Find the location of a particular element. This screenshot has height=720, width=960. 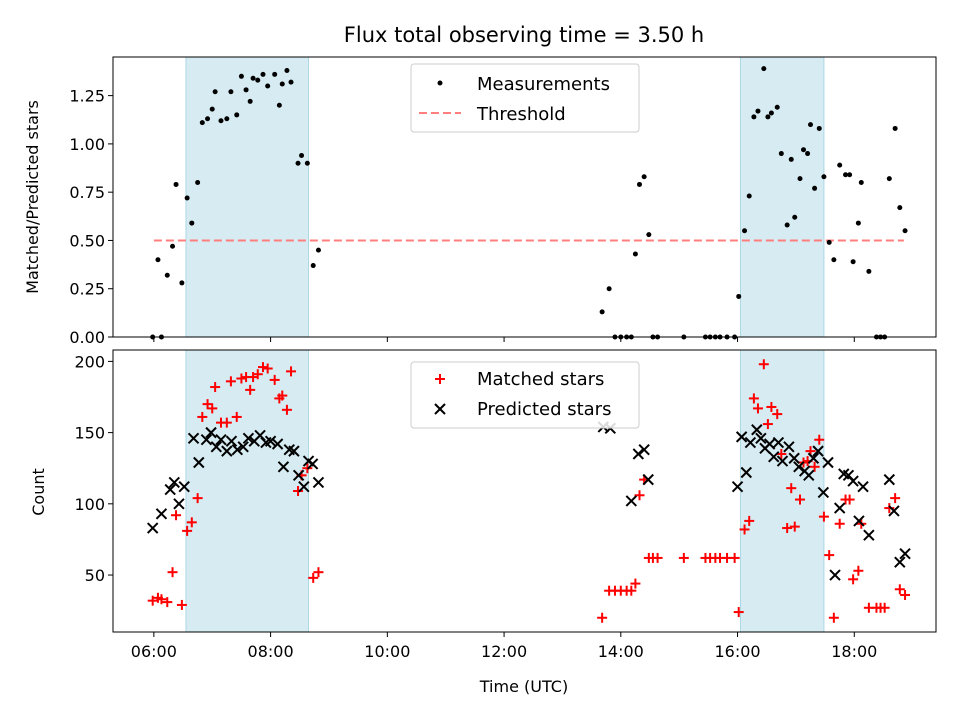

predicted-point-64-b is located at coordinates (889, 479).